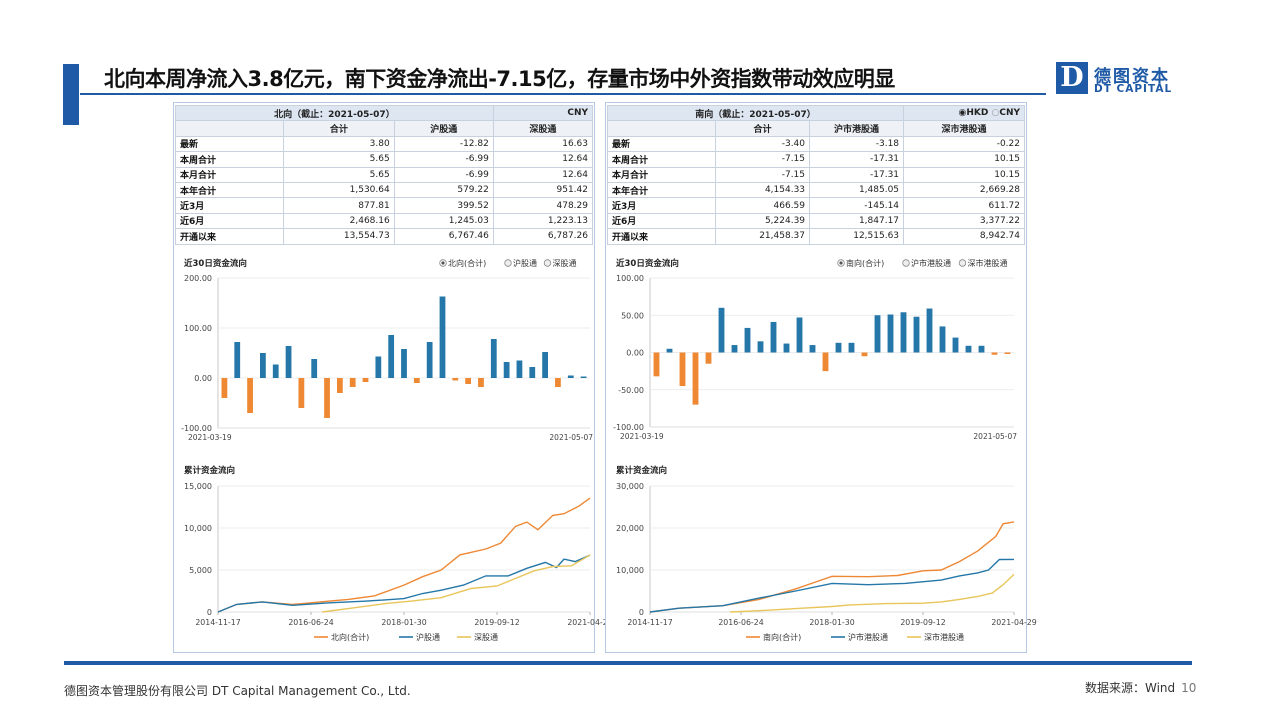 The width and height of the screenshot is (1280, 720). Describe the element at coordinates (384, 236) in the screenshot. I see `table-row: 开通以来 13,554.73 6,767.46 6,787.26` at that location.